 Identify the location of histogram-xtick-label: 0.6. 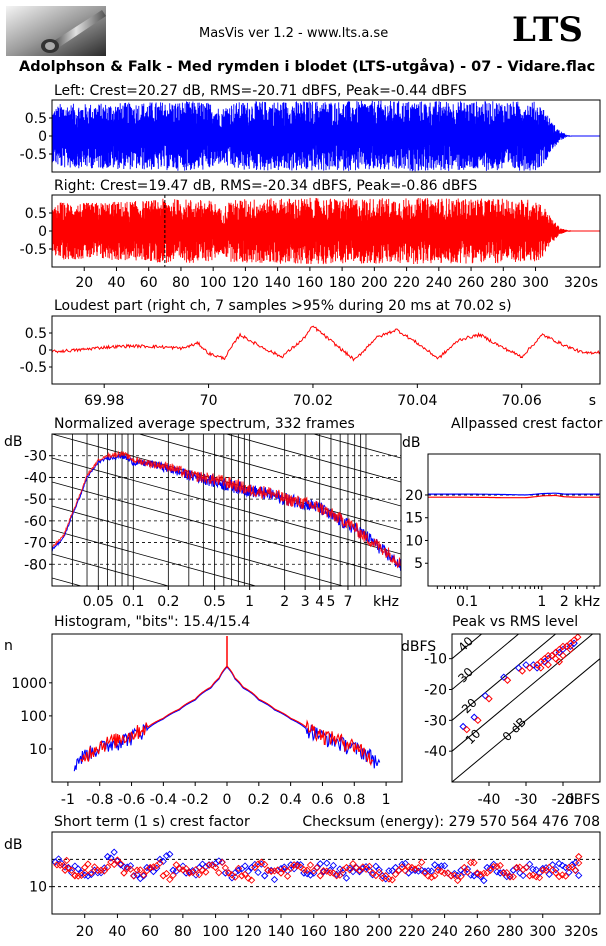
(322, 800).